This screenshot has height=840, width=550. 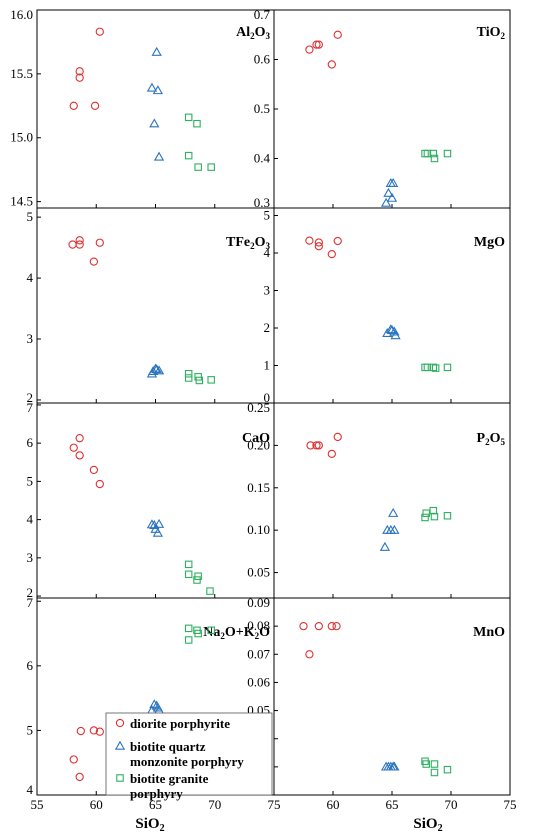 I want to click on panel-6: 4 5 6 7 Na2O+K2O, so click(x=151, y=696).